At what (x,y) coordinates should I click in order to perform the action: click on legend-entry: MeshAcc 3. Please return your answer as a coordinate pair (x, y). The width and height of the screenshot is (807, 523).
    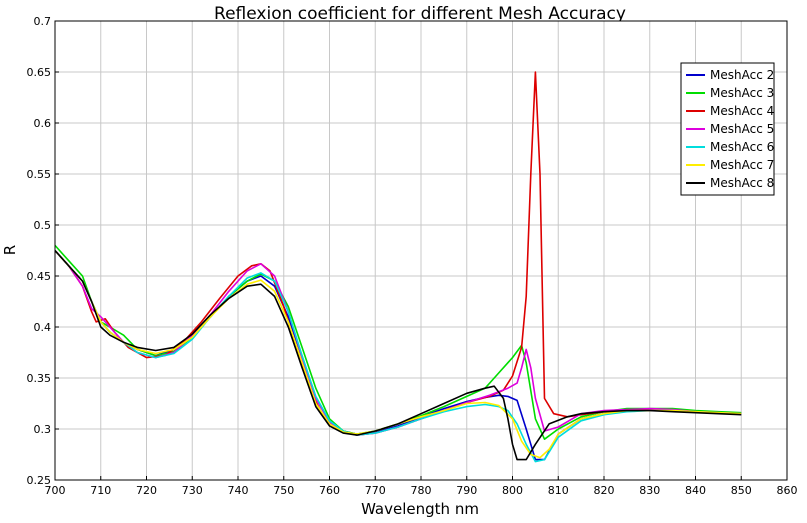
    Looking at the image, I should click on (742, 93).